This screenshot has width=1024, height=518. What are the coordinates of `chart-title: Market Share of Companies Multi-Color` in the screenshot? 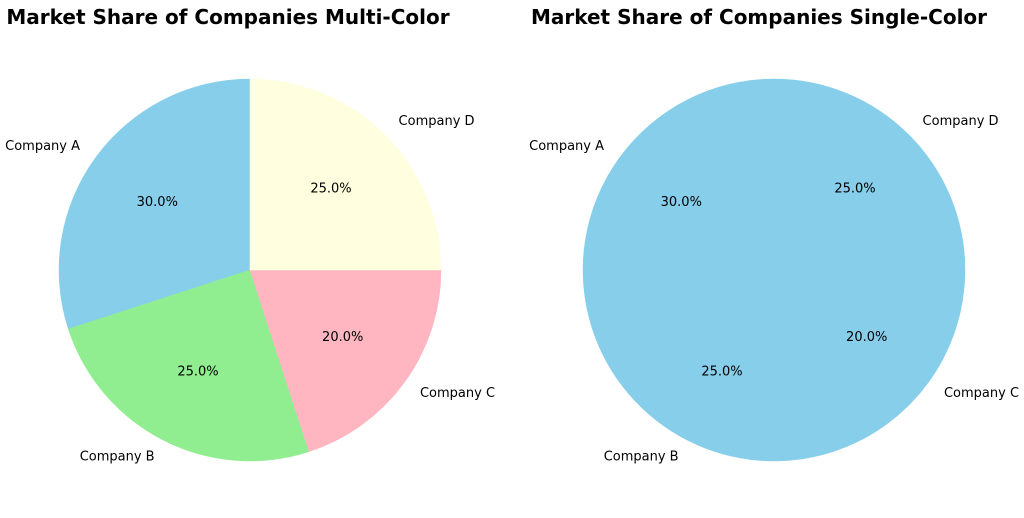 It's located at (227, 17).